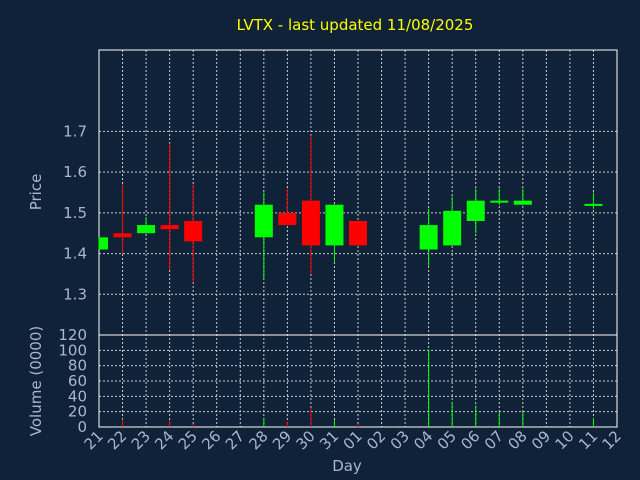 The width and height of the screenshot is (640, 480). What do you see at coordinates (447, 440) in the screenshot?
I see `x-tick-label: 05` at bounding box center [447, 440].